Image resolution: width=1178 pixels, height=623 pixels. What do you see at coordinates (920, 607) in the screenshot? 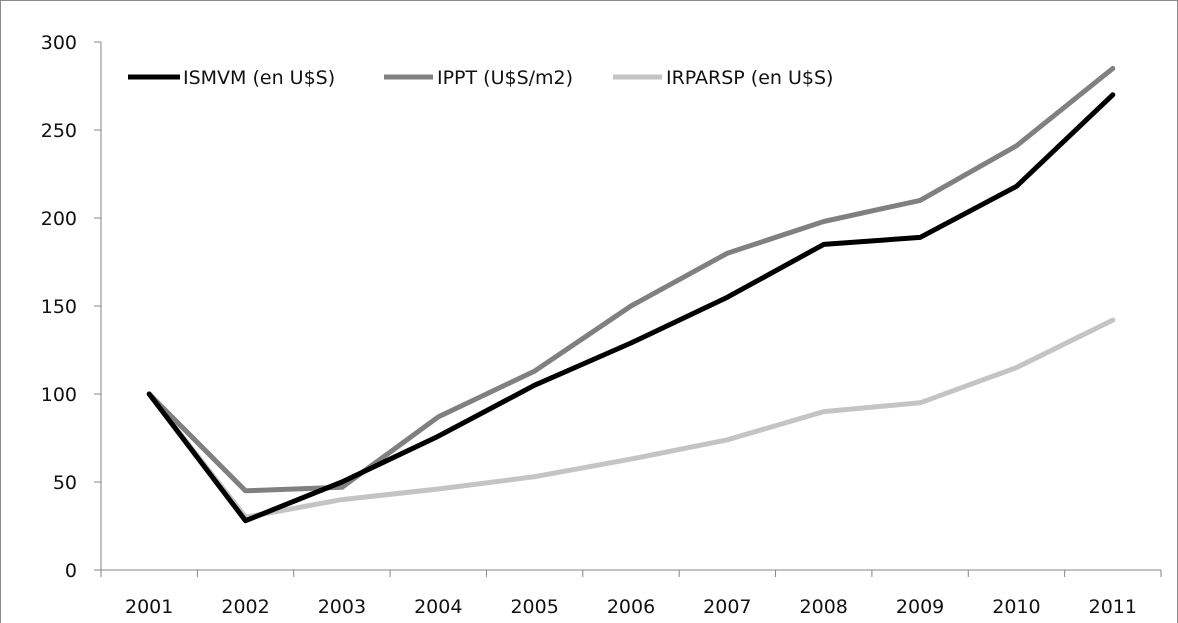
I see `x-tick-label: 2009` at bounding box center [920, 607].